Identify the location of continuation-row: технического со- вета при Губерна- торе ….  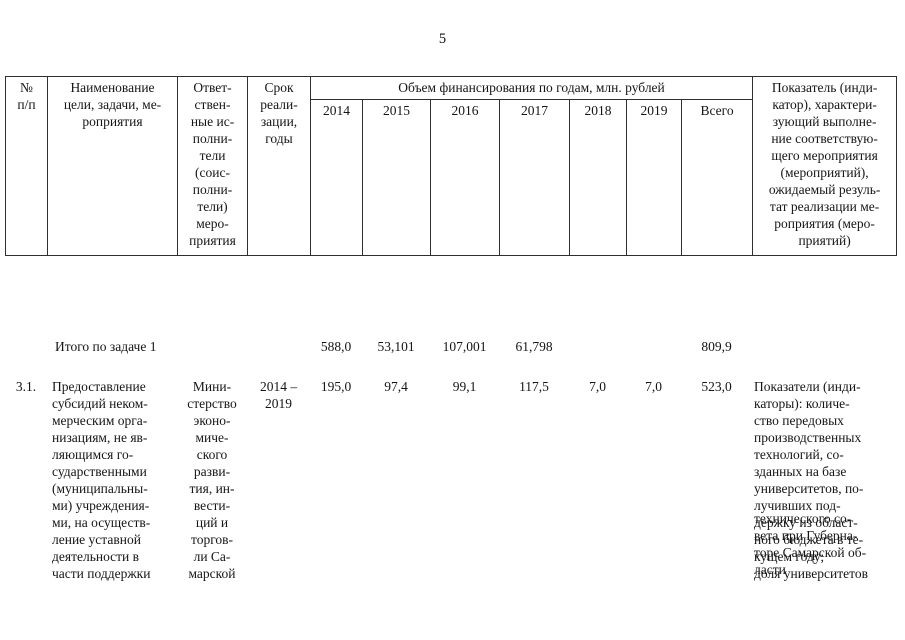
(450, 544).